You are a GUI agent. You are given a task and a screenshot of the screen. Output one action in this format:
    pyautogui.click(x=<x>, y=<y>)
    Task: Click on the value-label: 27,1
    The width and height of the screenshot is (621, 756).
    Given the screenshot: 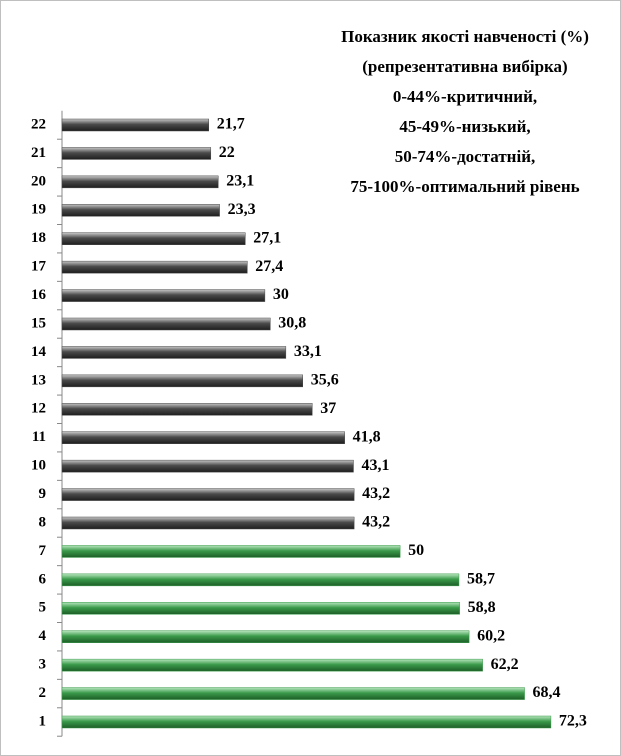 What is the action you would take?
    pyautogui.click(x=267, y=237)
    